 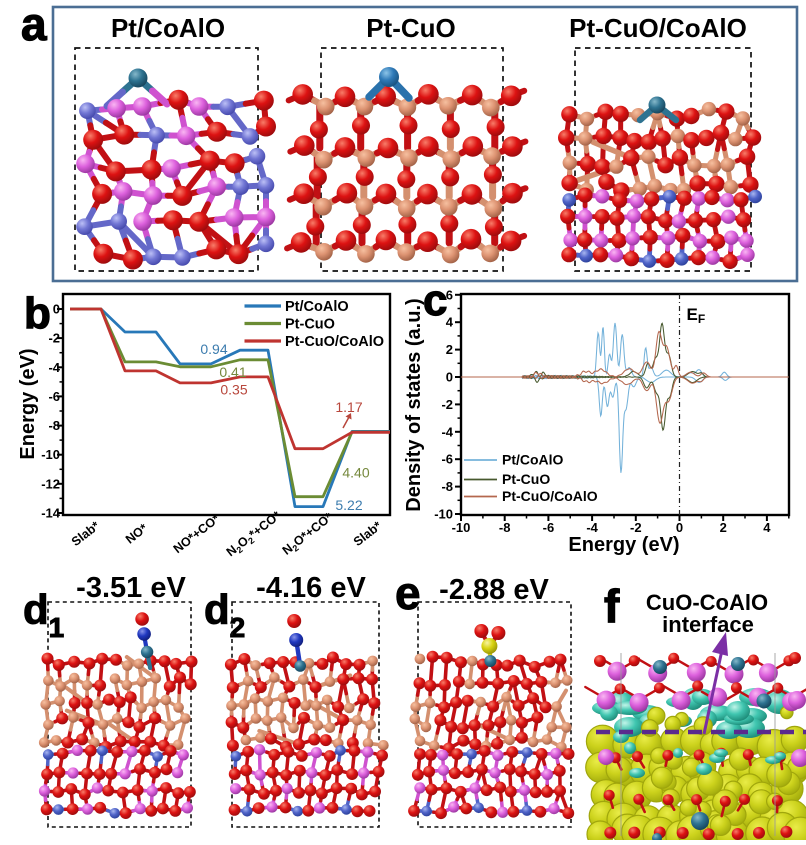 I want to click on svg-text: Density of states (a.u.), so click(x=414, y=404).